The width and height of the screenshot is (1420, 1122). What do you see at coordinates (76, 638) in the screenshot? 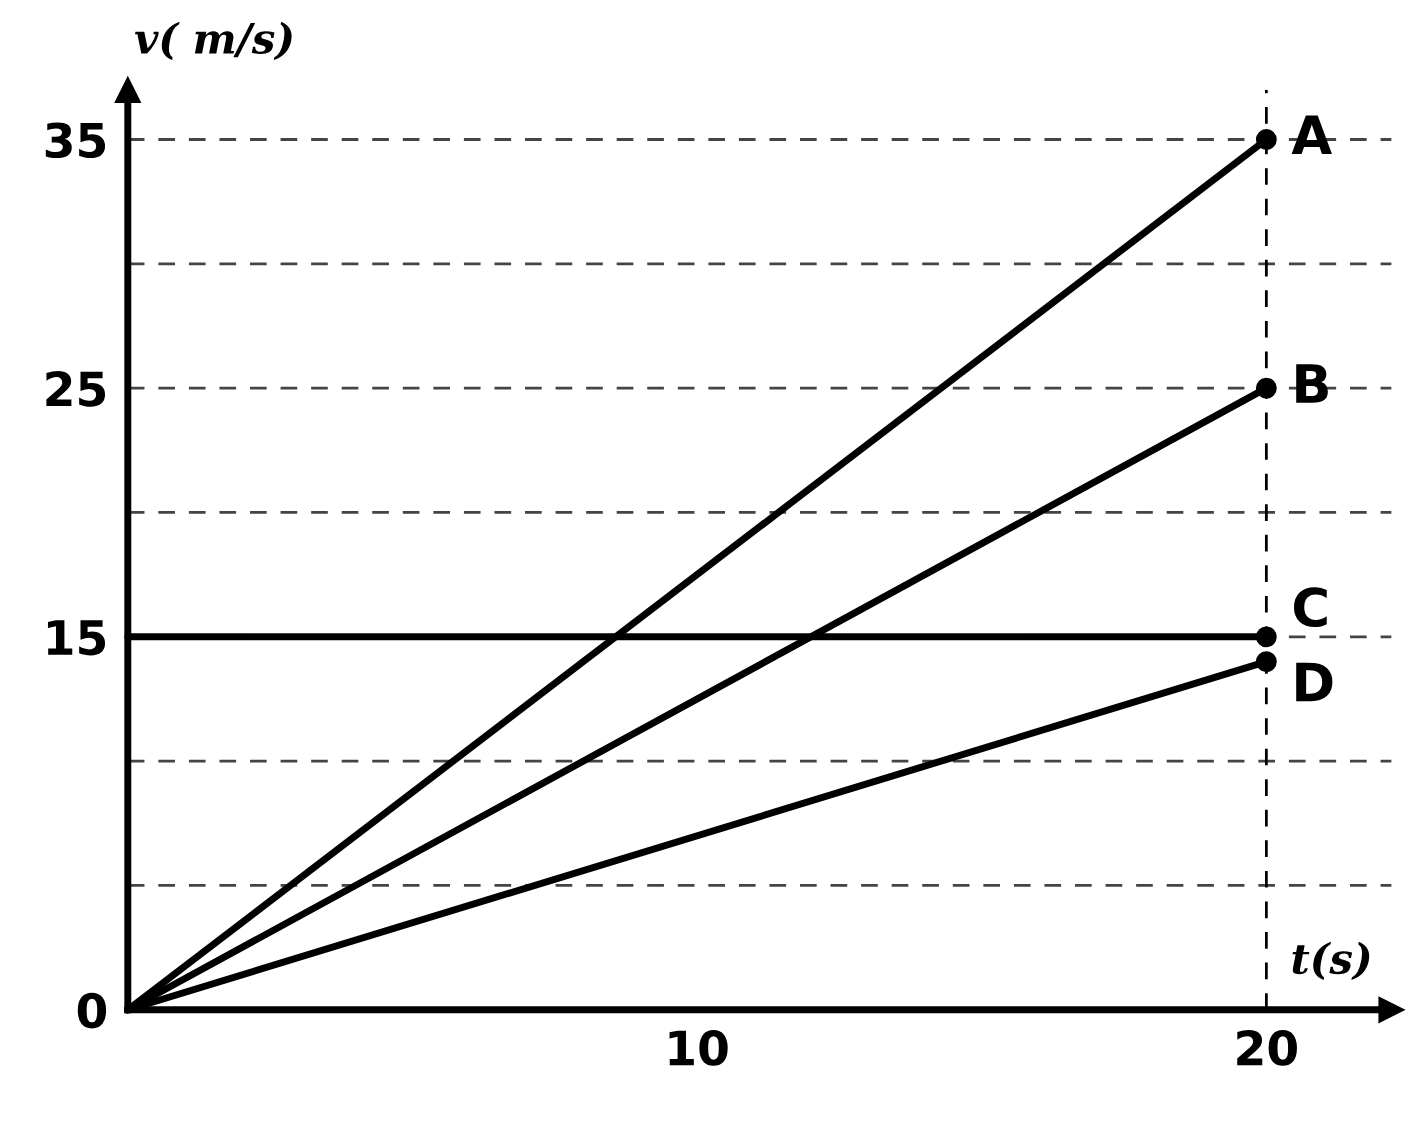
I see `y-tick-label: 15` at bounding box center [76, 638].